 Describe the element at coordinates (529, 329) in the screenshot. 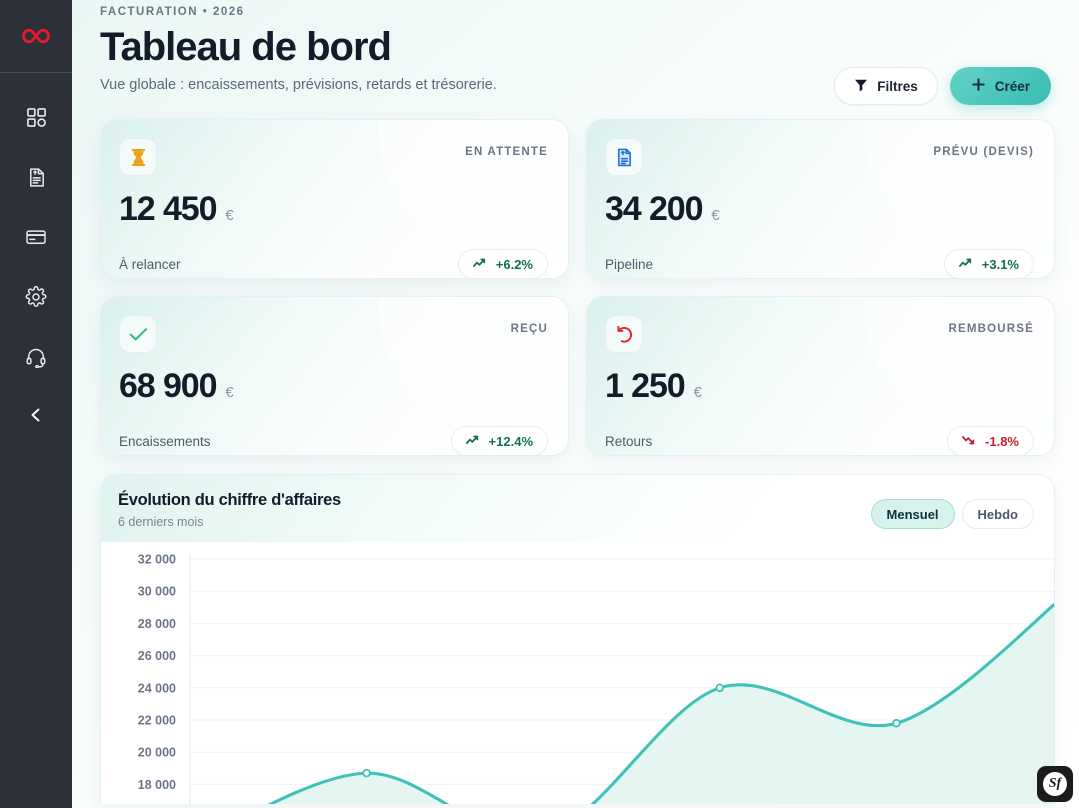

I see `kpi-status-label: REÇU` at that location.